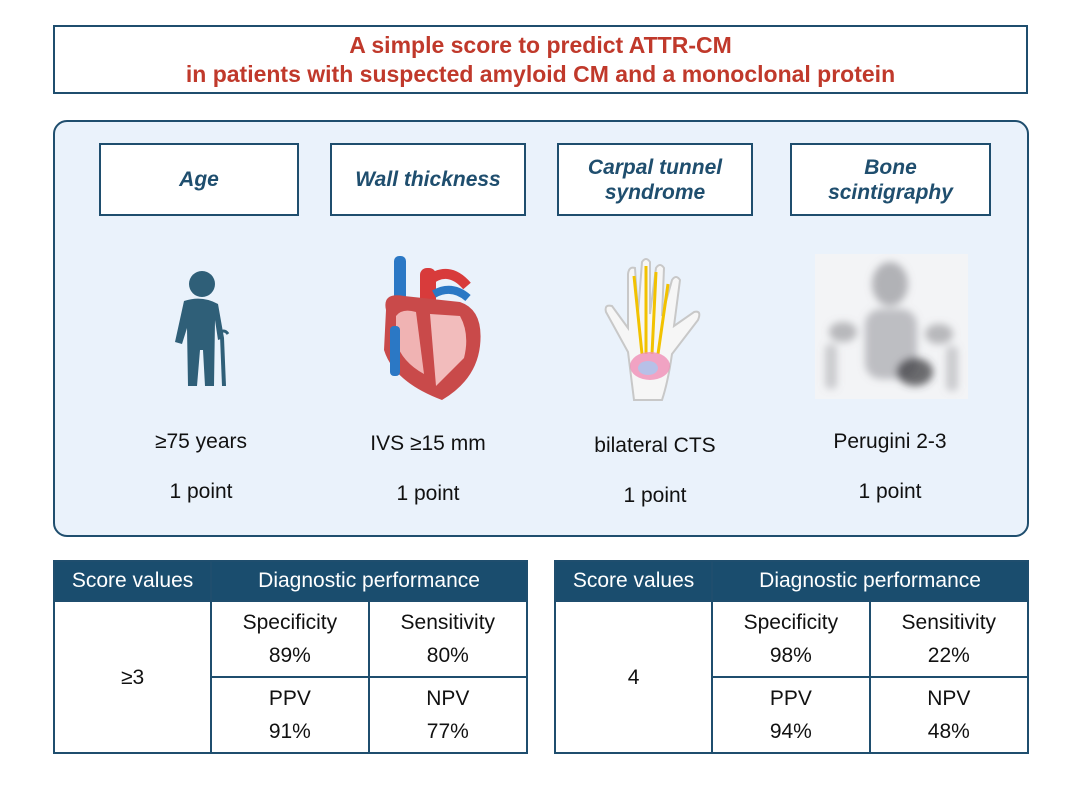 The width and height of the screenshot is (1080, 789). I want to click on npv-cell: NPV 77%, so click(448, 715).